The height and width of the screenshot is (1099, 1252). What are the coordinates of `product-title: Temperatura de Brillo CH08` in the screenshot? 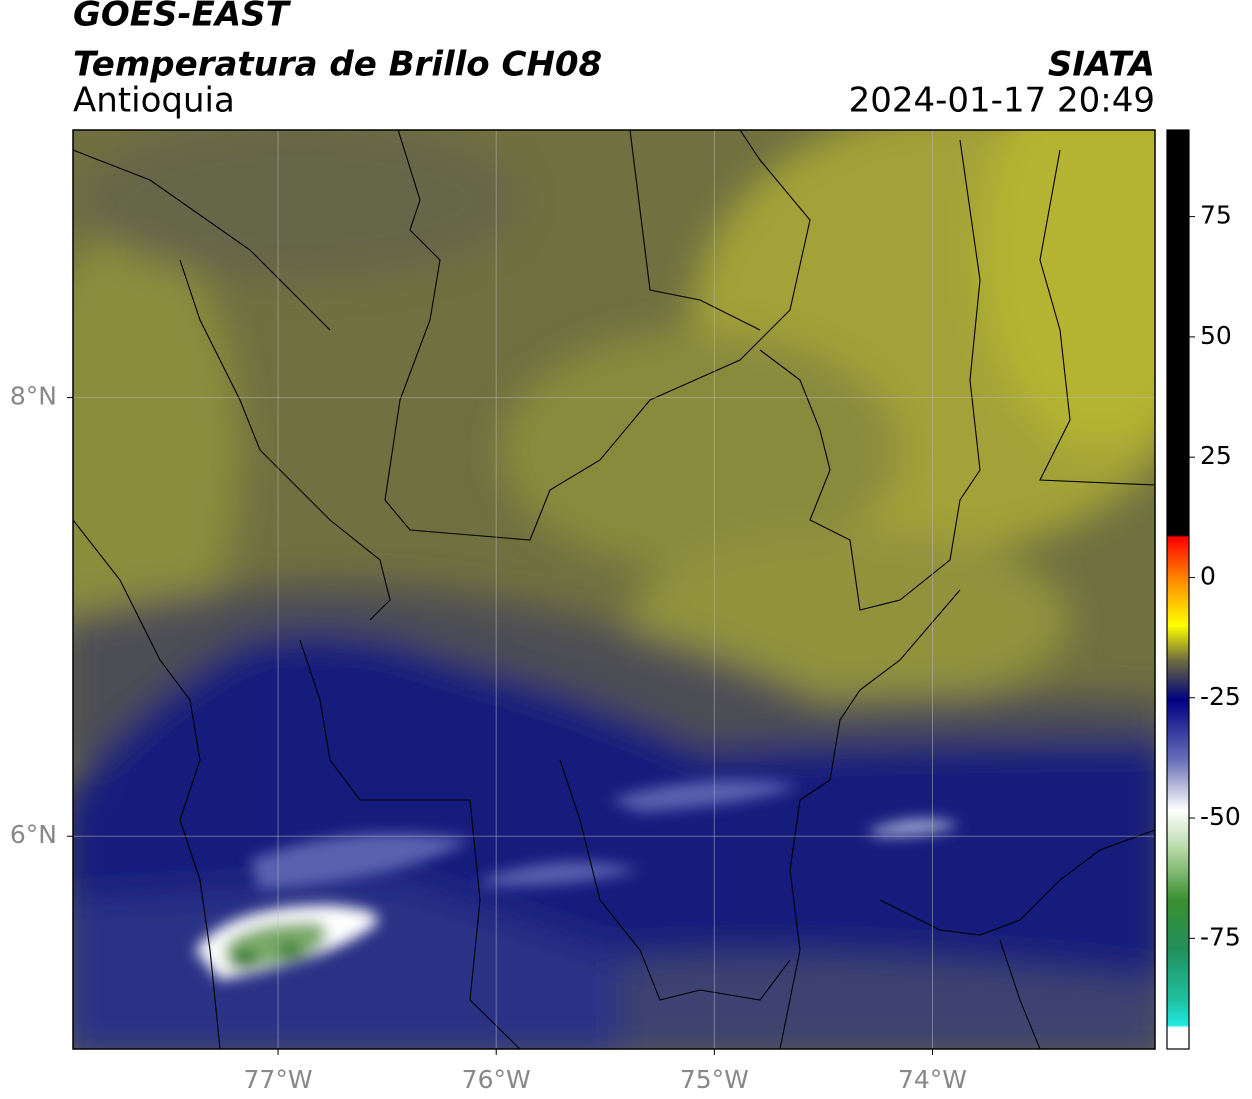 It's located at (337, 65).